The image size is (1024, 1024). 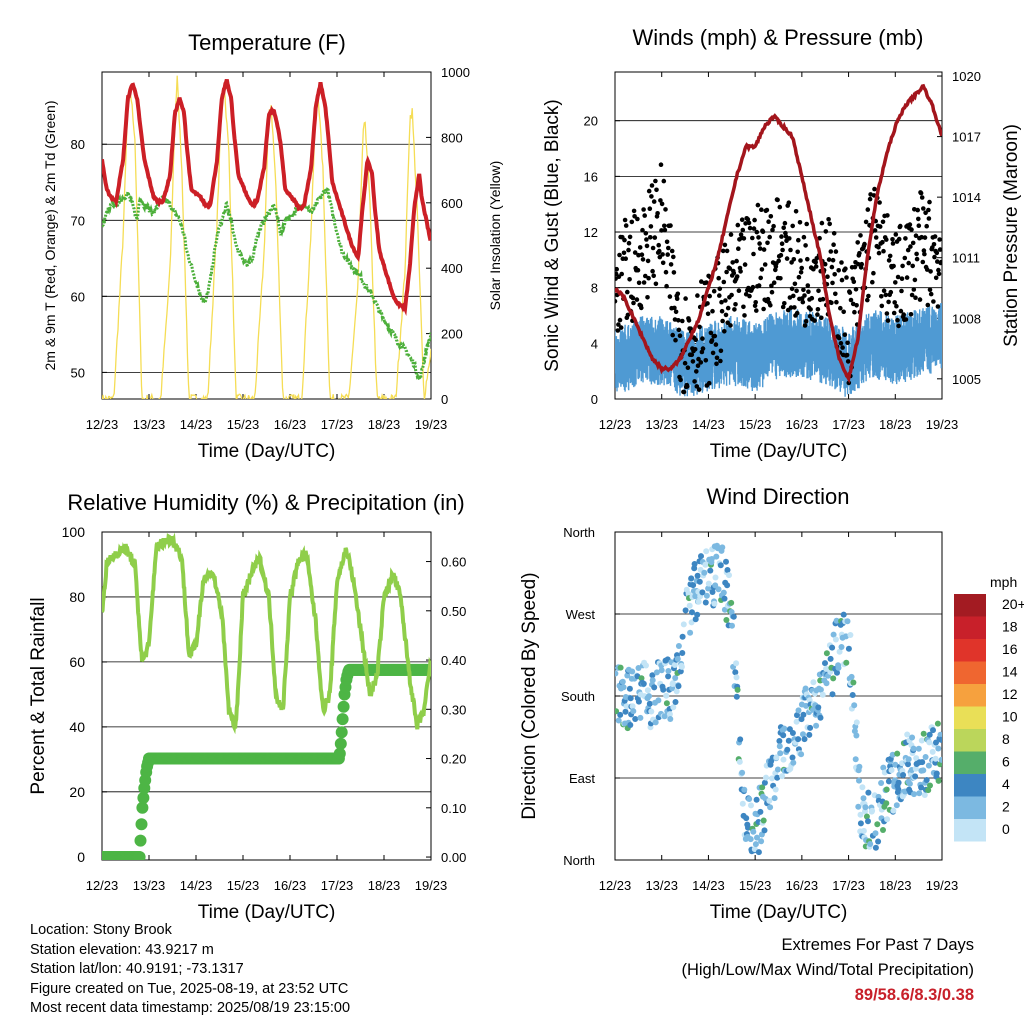 I want to click on x-tick-label: 13/23, so click(x=661, y=885).